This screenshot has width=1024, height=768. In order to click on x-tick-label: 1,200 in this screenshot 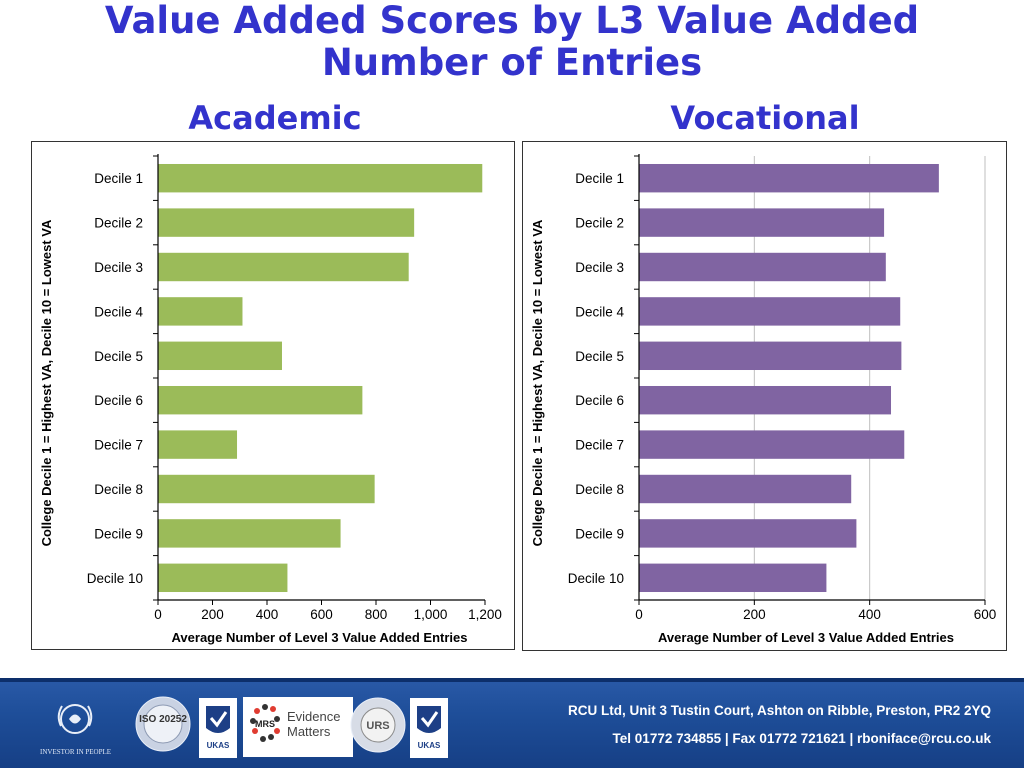, I will do `click(485, 614)`.